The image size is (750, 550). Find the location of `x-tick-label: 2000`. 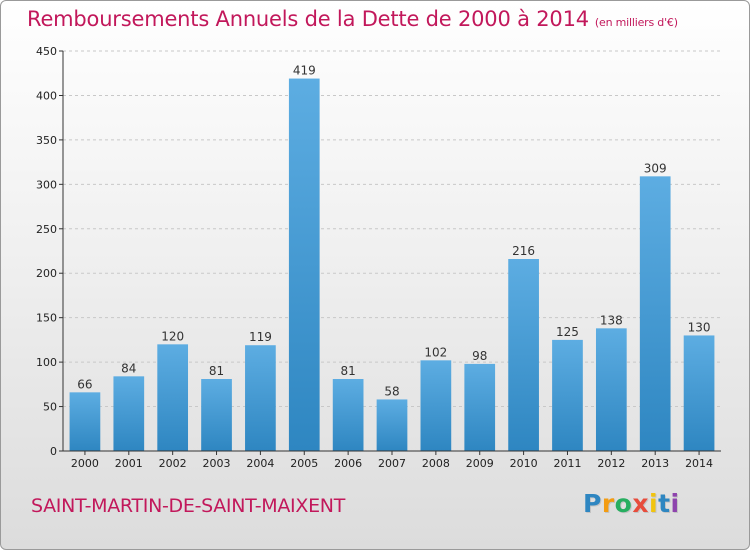

x-tick-label: 2000 is located at coordinates (85, 463).